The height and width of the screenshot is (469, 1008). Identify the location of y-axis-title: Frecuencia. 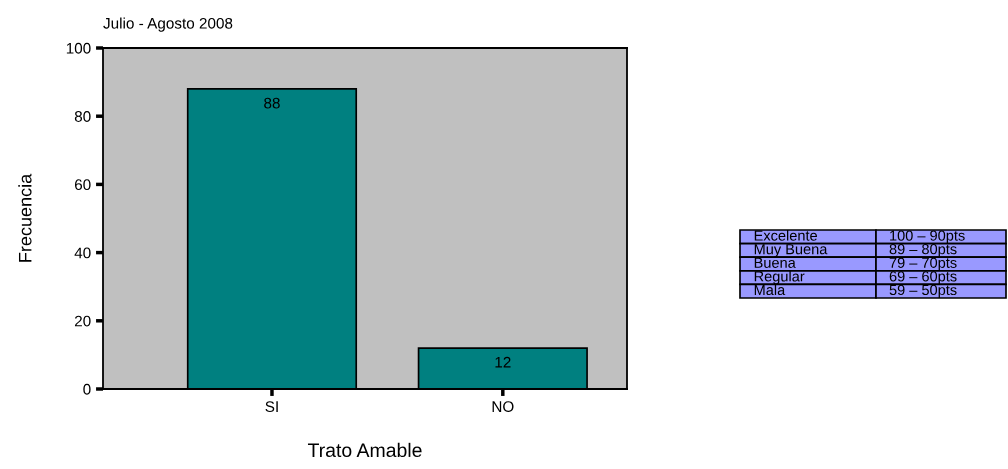
(25, 217).